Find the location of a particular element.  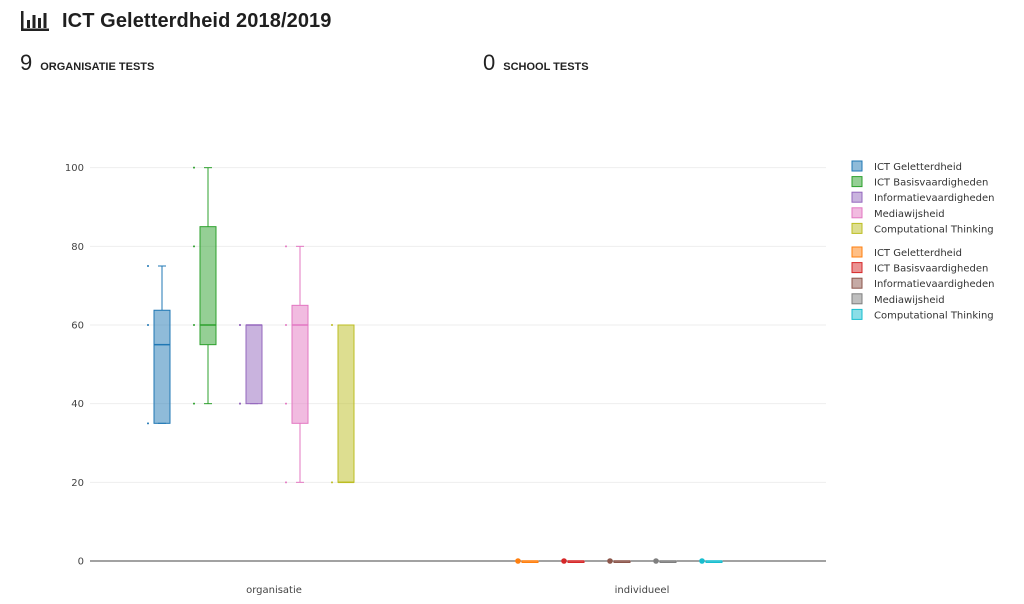

organisation-tests-stat: 9 ORGANISATIE TESTS is located at coordinates (87, 63).